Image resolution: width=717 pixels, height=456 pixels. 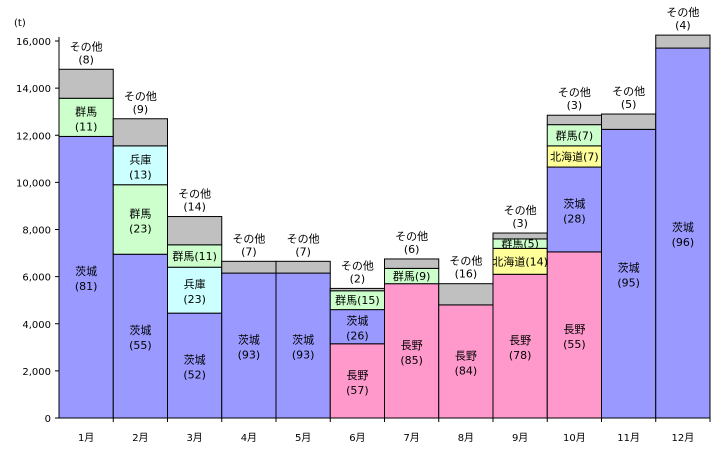 What do you see at coordinates (33, 42) in the screenshot?
I see `y-tick-label: 16,000` at bounding box center [33, 42].